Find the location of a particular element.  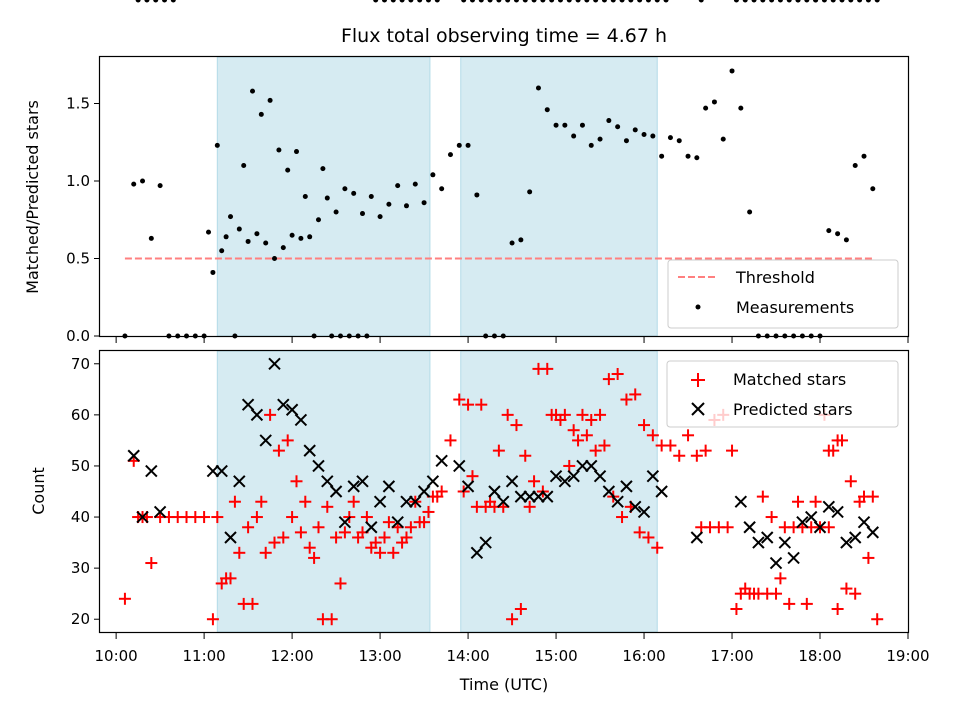

x-axis-label: Time (UTC) is located at coordinates (503, 684).